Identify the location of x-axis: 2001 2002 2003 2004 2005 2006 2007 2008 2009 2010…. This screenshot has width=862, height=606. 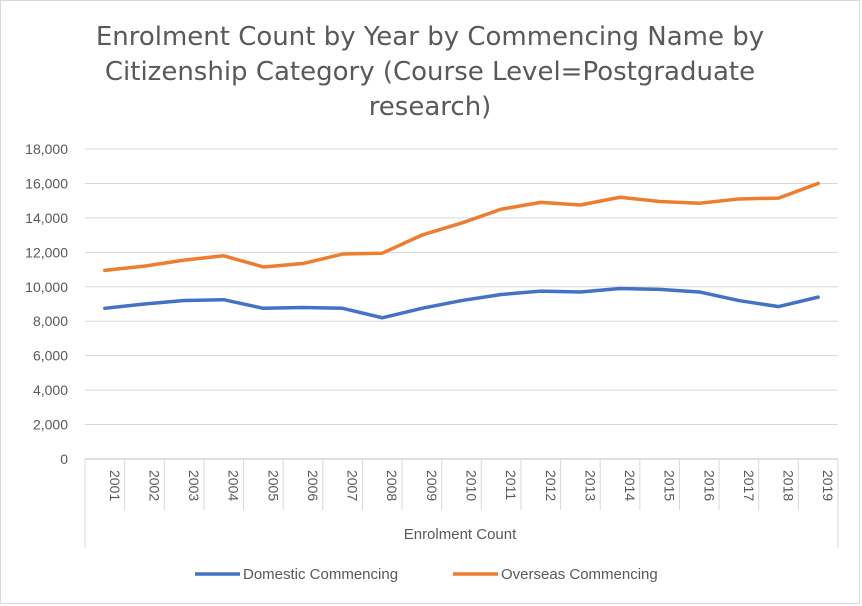
(461, 503).